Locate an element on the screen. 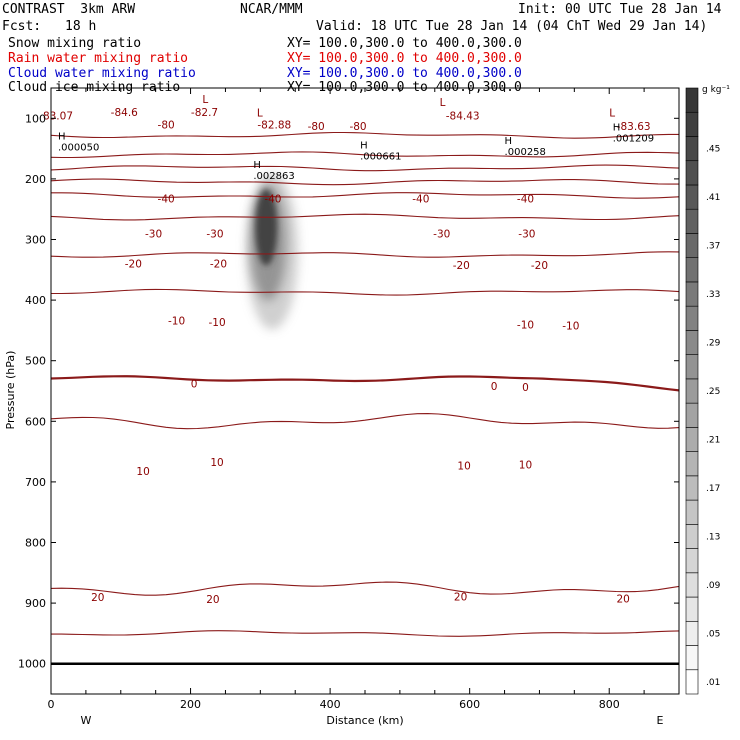  field-name-cloud-water: Cloud water mixing ratio is located at coordinates (102, 73).